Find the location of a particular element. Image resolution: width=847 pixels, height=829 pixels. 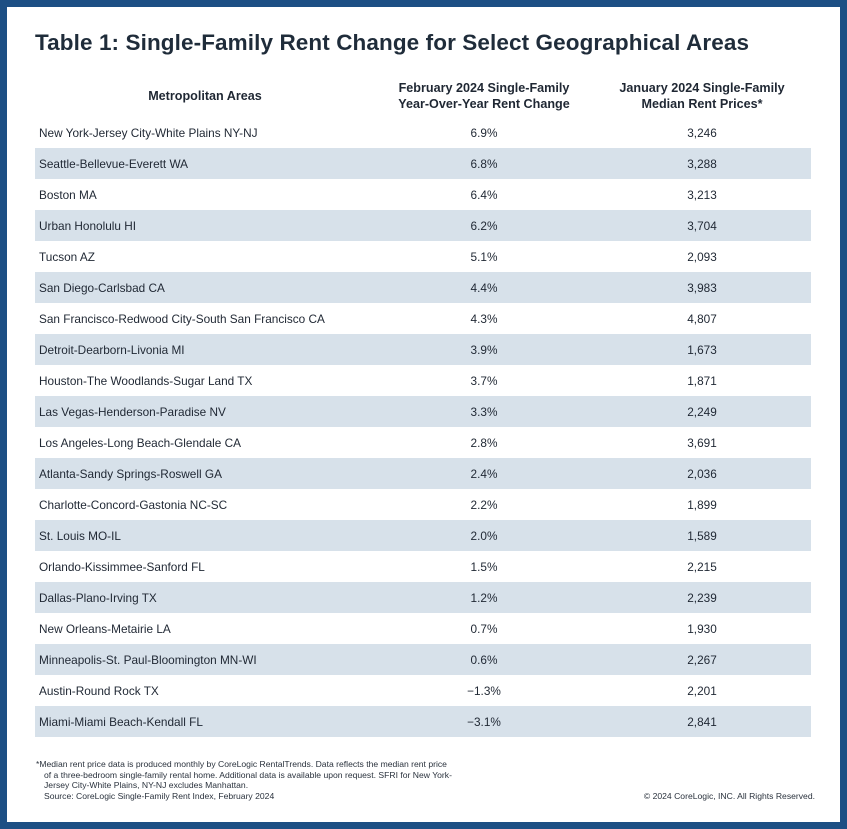

metro-area-cell: Charlotte-Concord-Gastonia NC-SC is located at coordinates (205, 504).